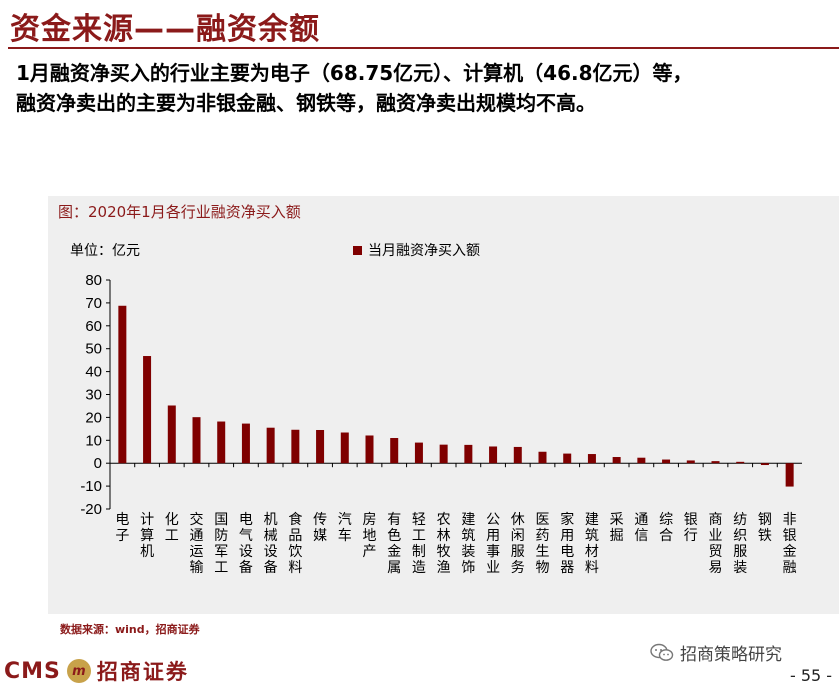 Image resolution: width=839 pixels, height=688 pixels. I want to click on chart-title: 图：2020年1月各行业融资净买入额, so click(179, 212).